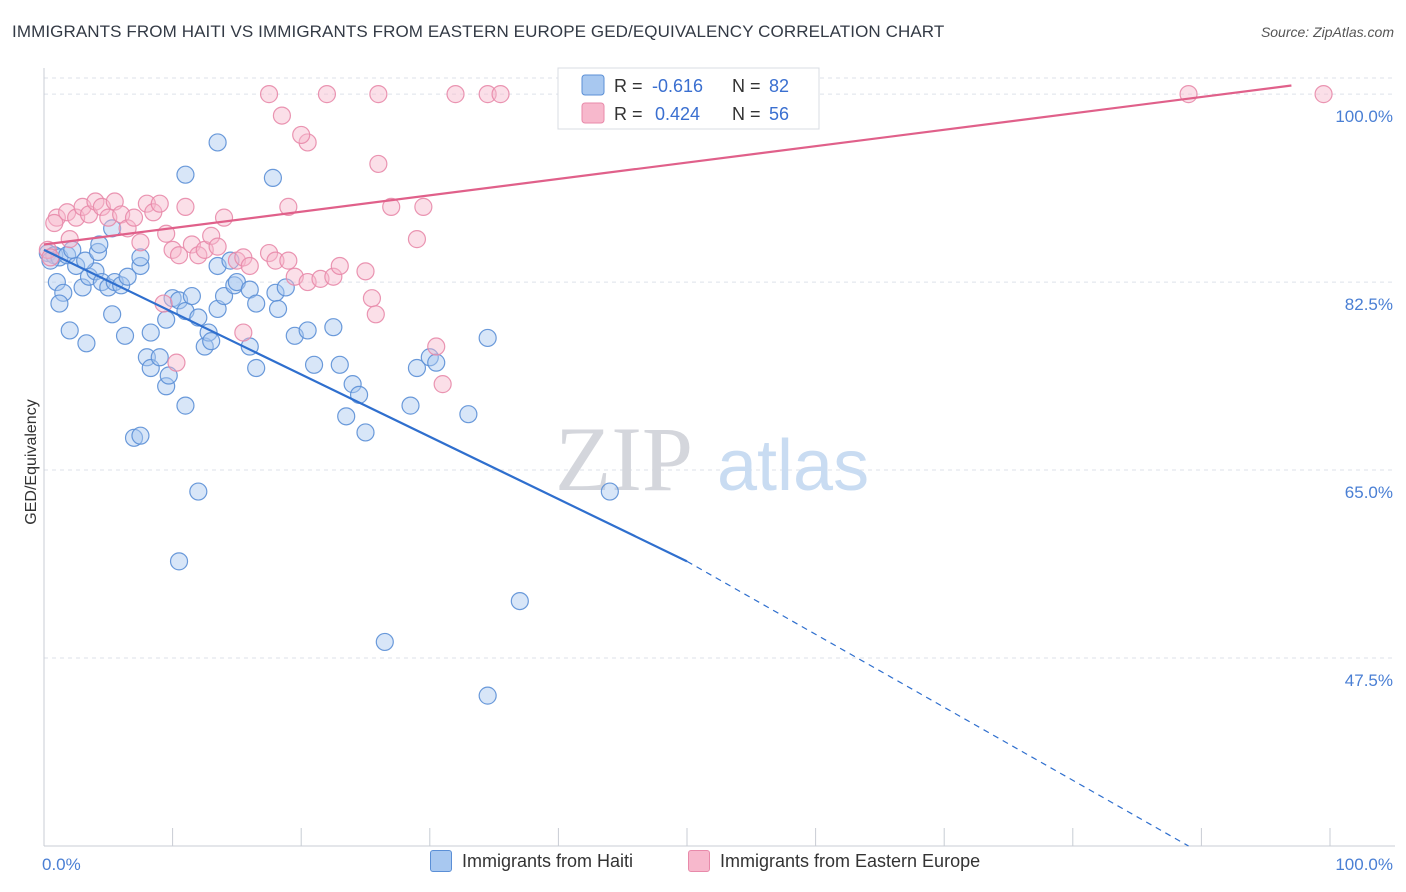  Describe the element at coordinates (834, 861) in the screenshot. I see `bottom-legend-item-eastern-europe: Immigrants from Eastern Europe` at that location.